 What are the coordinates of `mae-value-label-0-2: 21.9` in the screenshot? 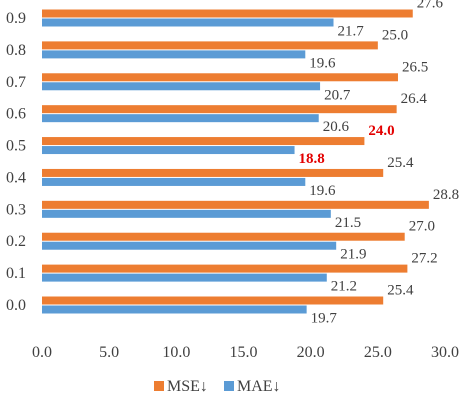 It's located at (353, 255).